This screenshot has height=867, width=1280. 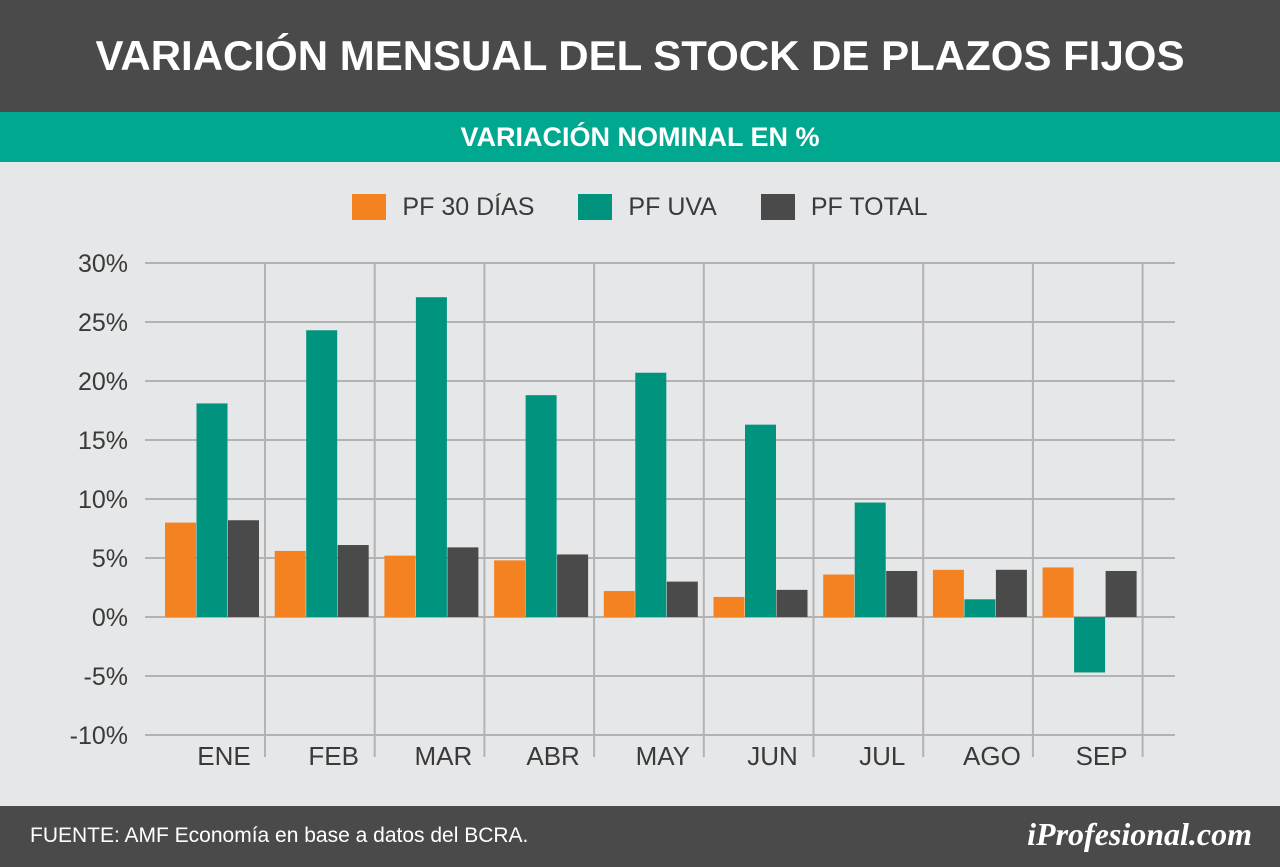 What do you see at coordinates (103, 500) in the screenshot?
I see `y-tick-label: 10%` at bounding box center [103, 500].